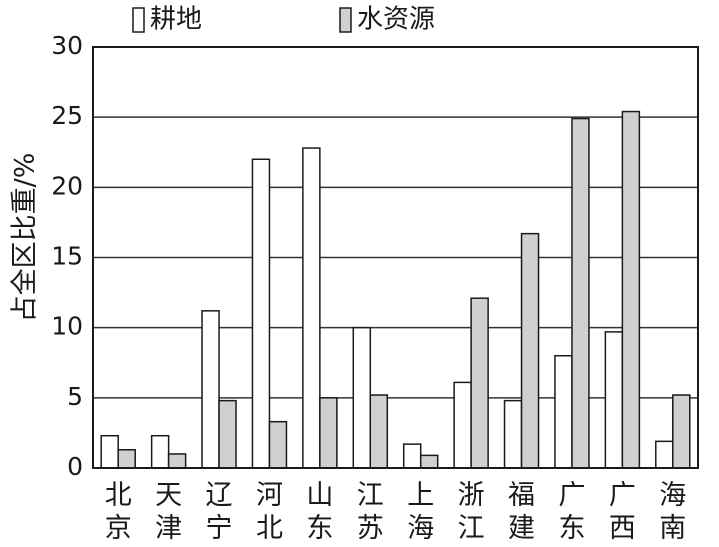 The width and height of the screenshot is (719, 547). I want to click on legend-label-水资源: 水资源, so click(396, 20).